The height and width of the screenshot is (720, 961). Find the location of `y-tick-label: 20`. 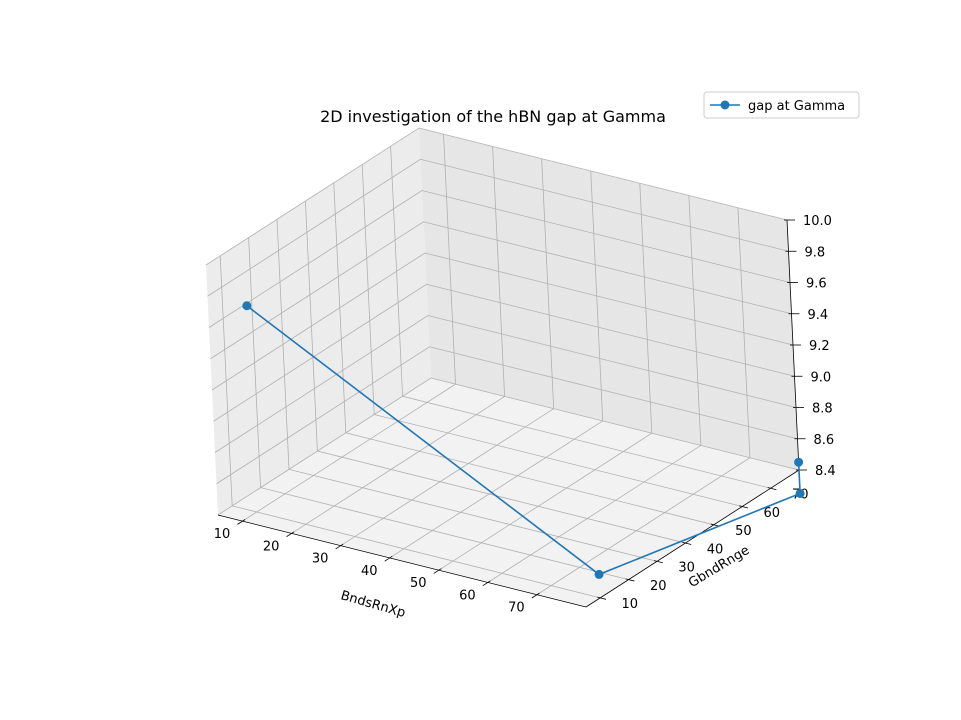

y-tick-label: 20 is located at coordinates (658, 586).